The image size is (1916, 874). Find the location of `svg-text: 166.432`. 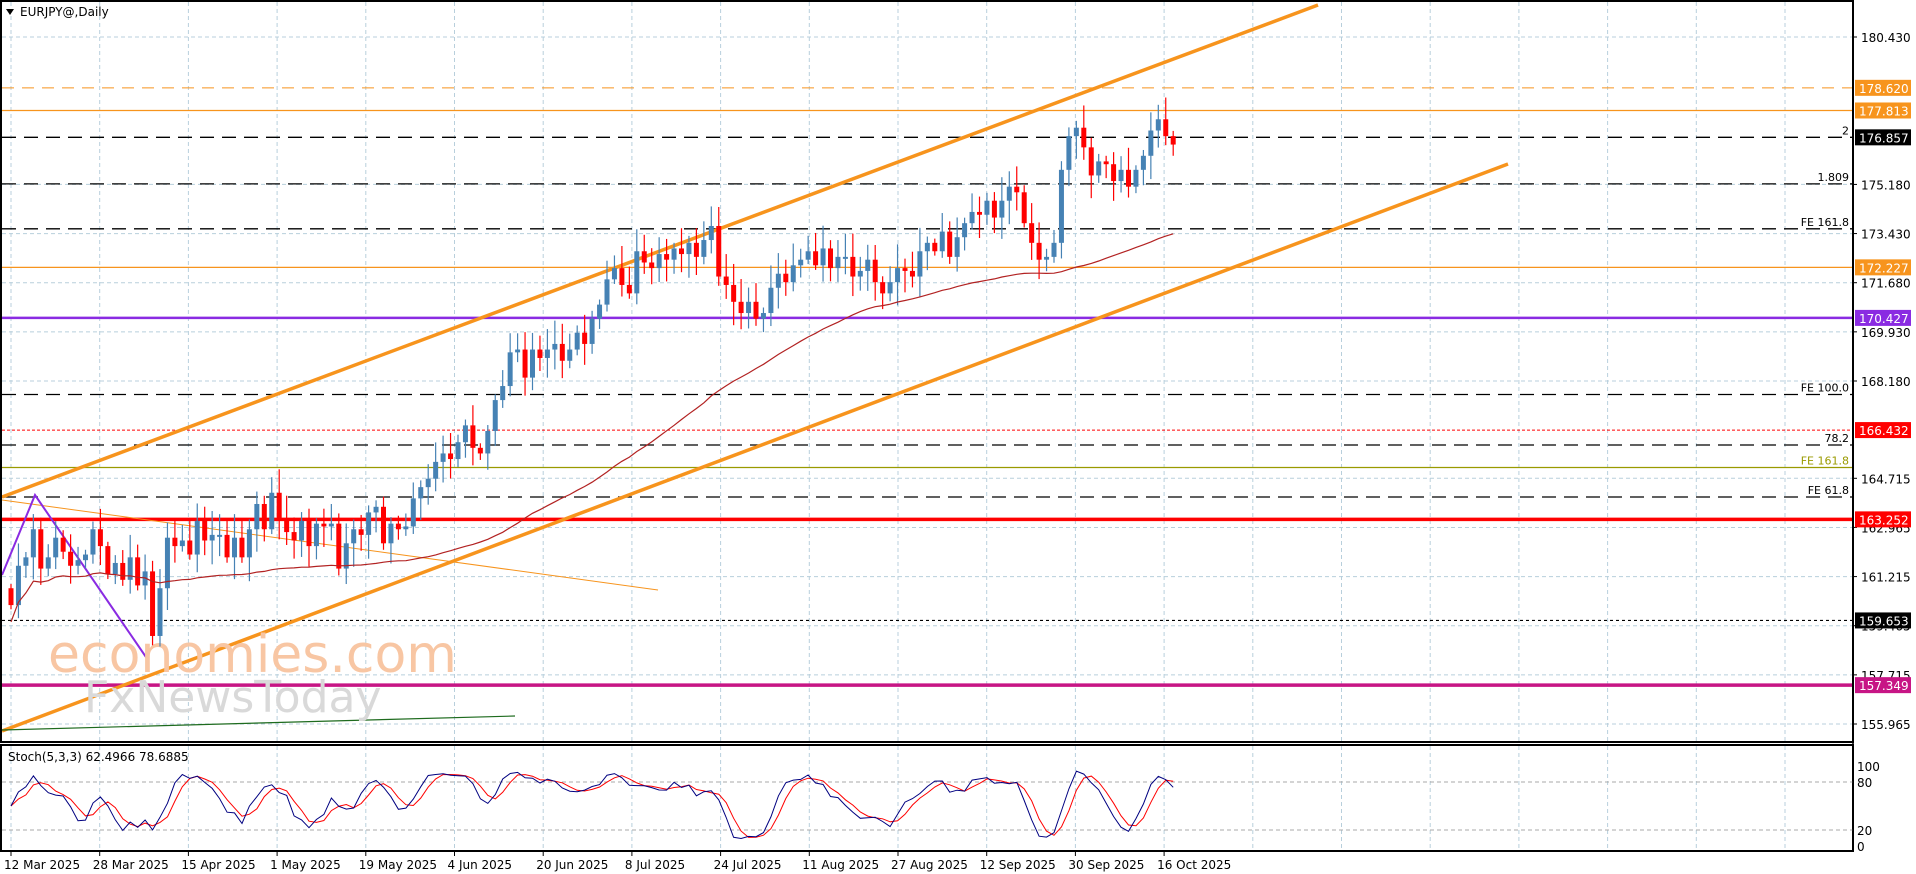

svg-text: 166.432 is located at coordinates (1884, 431).